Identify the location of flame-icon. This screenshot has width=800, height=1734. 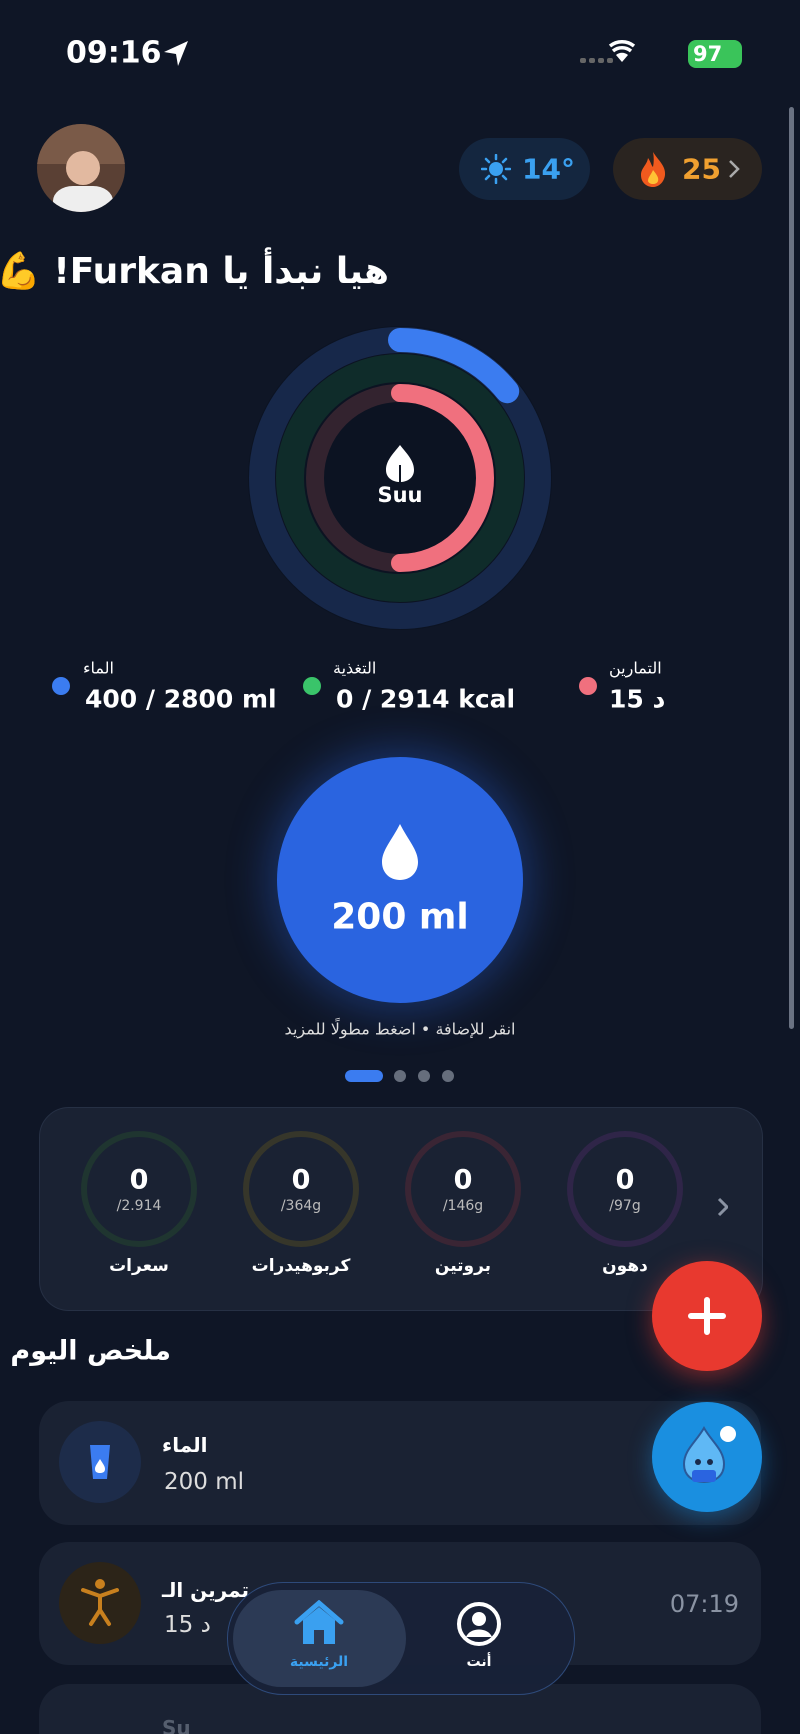
(653, 169).